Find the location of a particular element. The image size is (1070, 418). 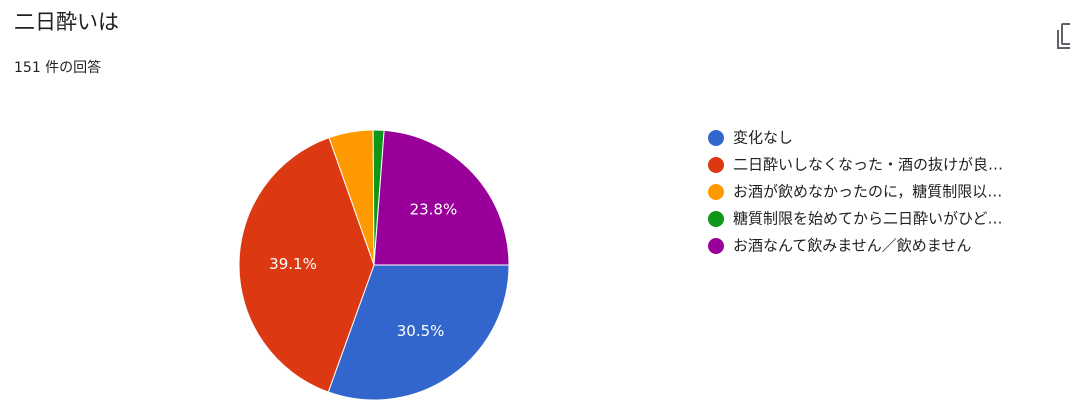

slice-label: 39.1% is located at coordinates (293, 264).